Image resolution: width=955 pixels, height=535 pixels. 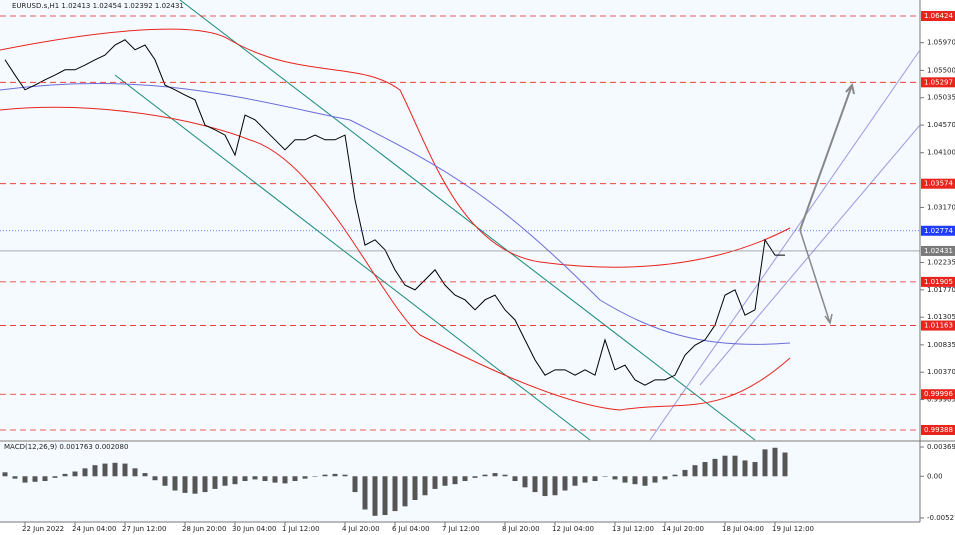 What do you see at coordinates (941, 70) in the screenshot?
I see `y-tick-label: 1.05500` at bounding box center [941, 70].